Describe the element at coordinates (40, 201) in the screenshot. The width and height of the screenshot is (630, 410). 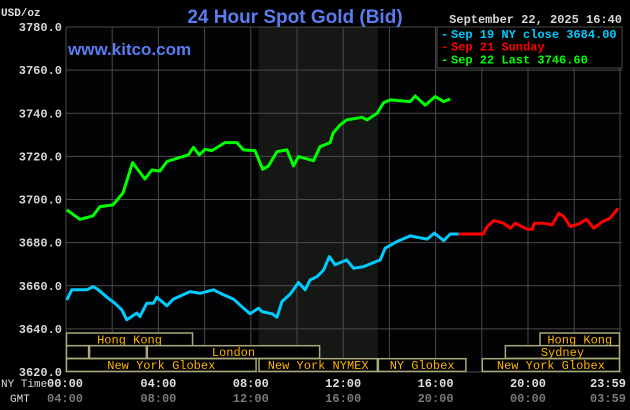
I see `y-tick-label: 3700.0` at that location.